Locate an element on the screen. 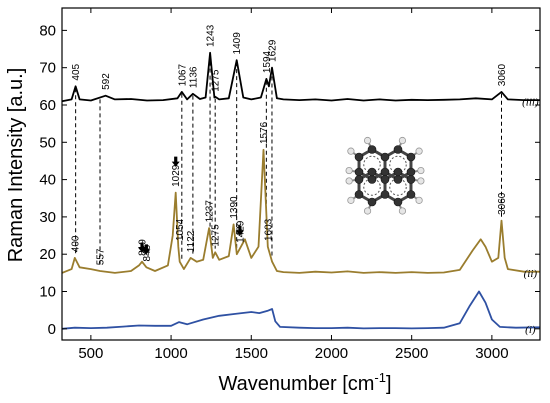 Image resolution: width=550 pixels, height=403 pixels. x-axis-label: Wavenumber [cm-1] is located at coordinates (304, 382).